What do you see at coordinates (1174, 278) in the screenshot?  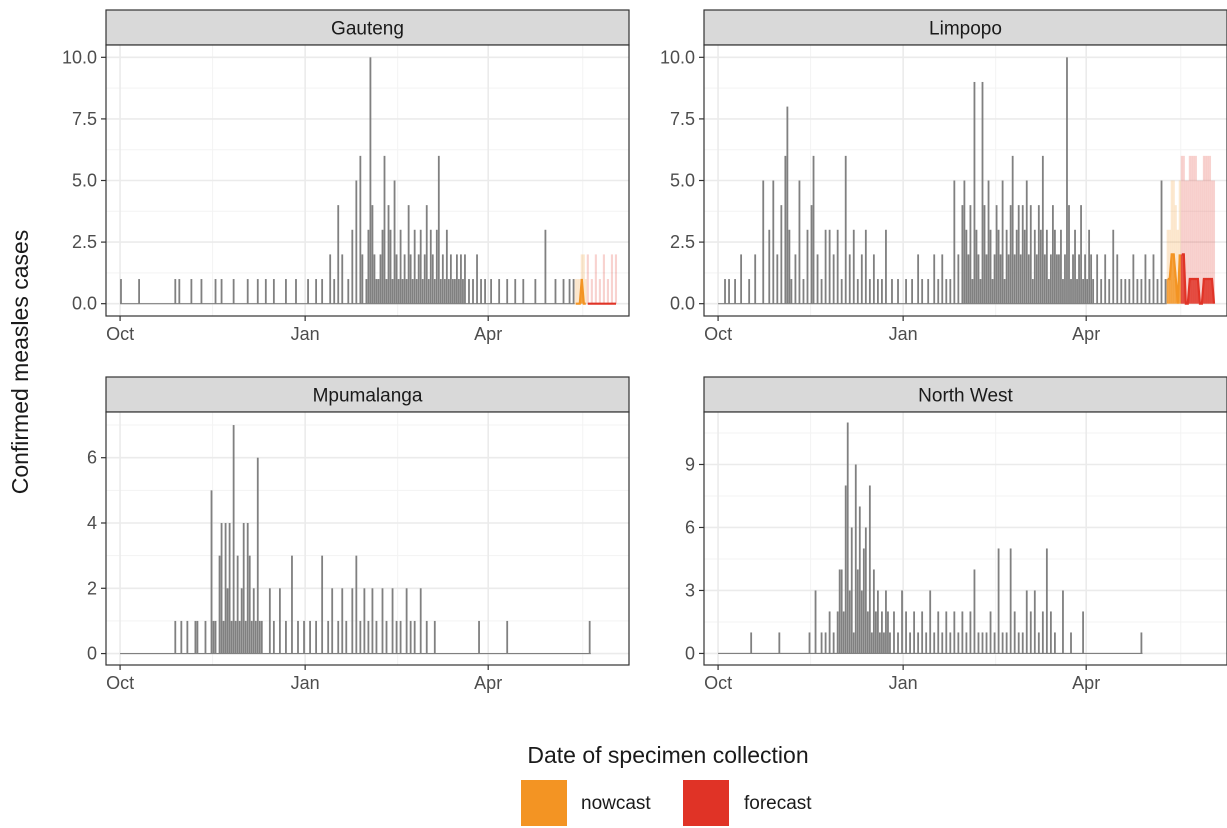 I see `nowcast-median-line` at bounding box center [1174, 278].